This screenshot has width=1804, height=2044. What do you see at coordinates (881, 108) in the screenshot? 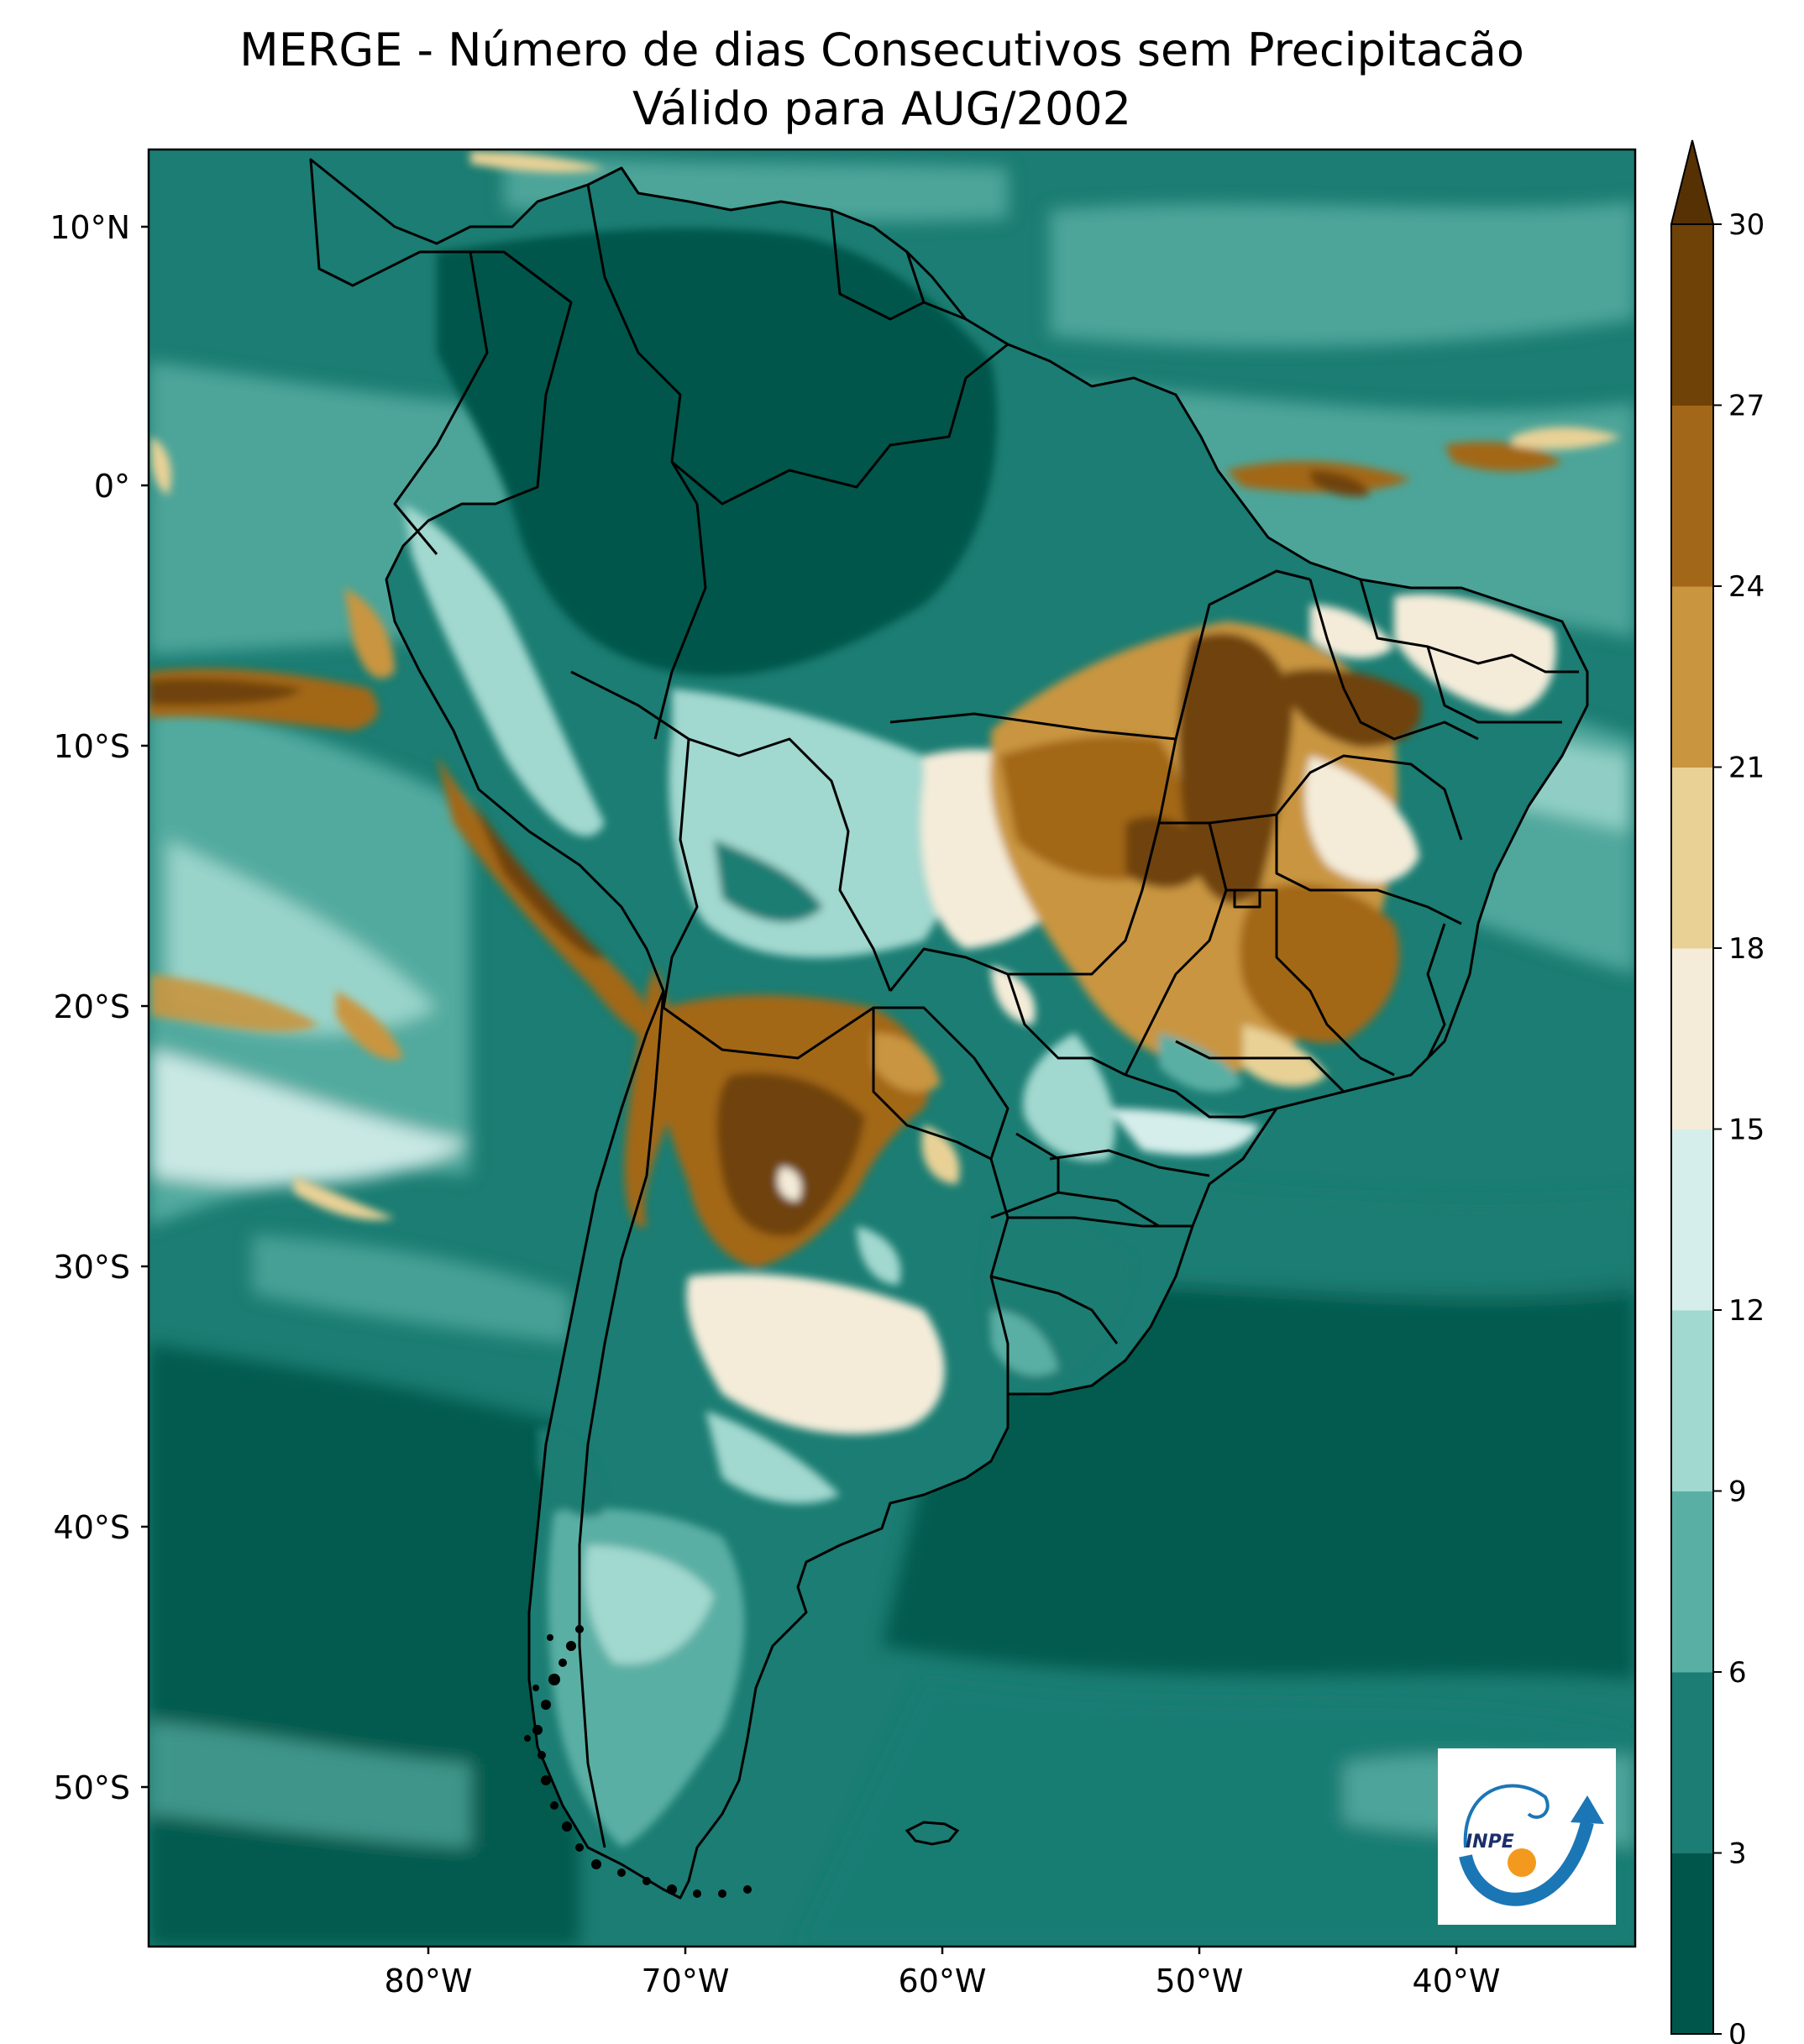
I see `map-title-line2: Válido para AUG/2002` at bounding box center [881, 108].